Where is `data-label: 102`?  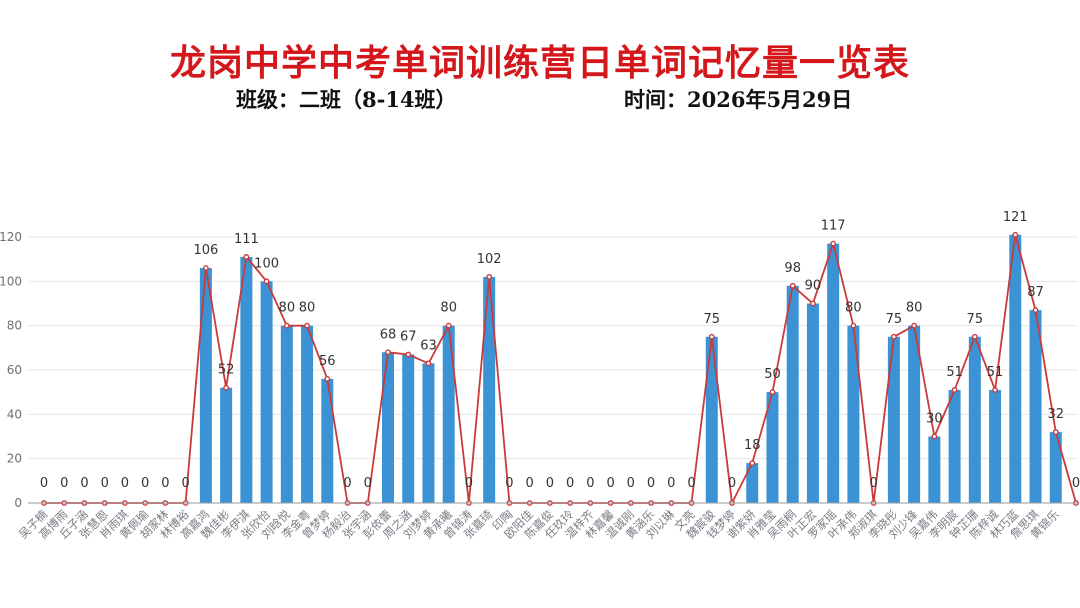
data-label: 102 is located at coordinates (489, 259).